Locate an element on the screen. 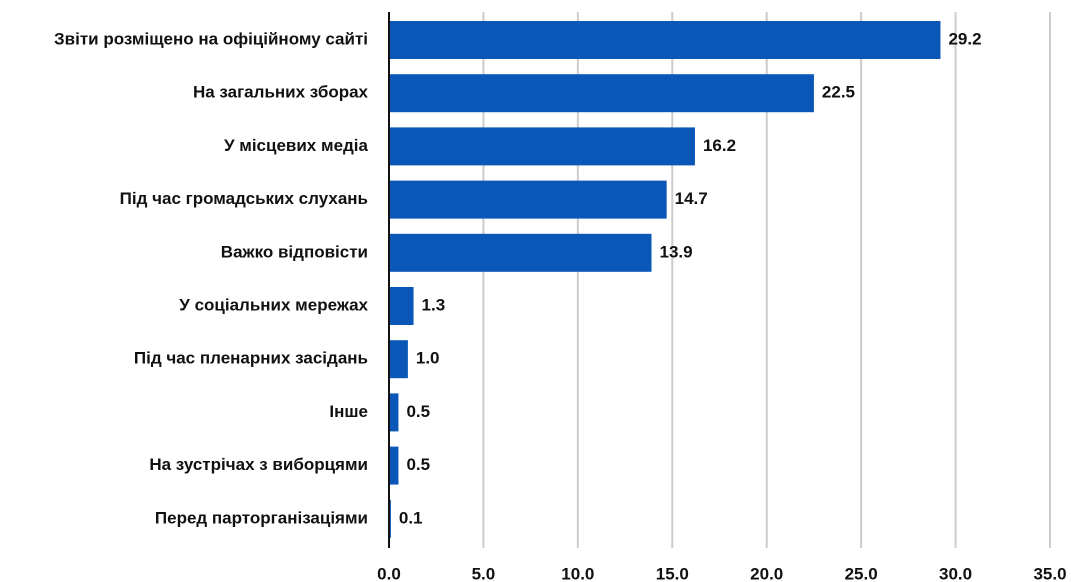 The image size is (1071, 582). value-label: 22.5 is located at coordinates (838, 92).